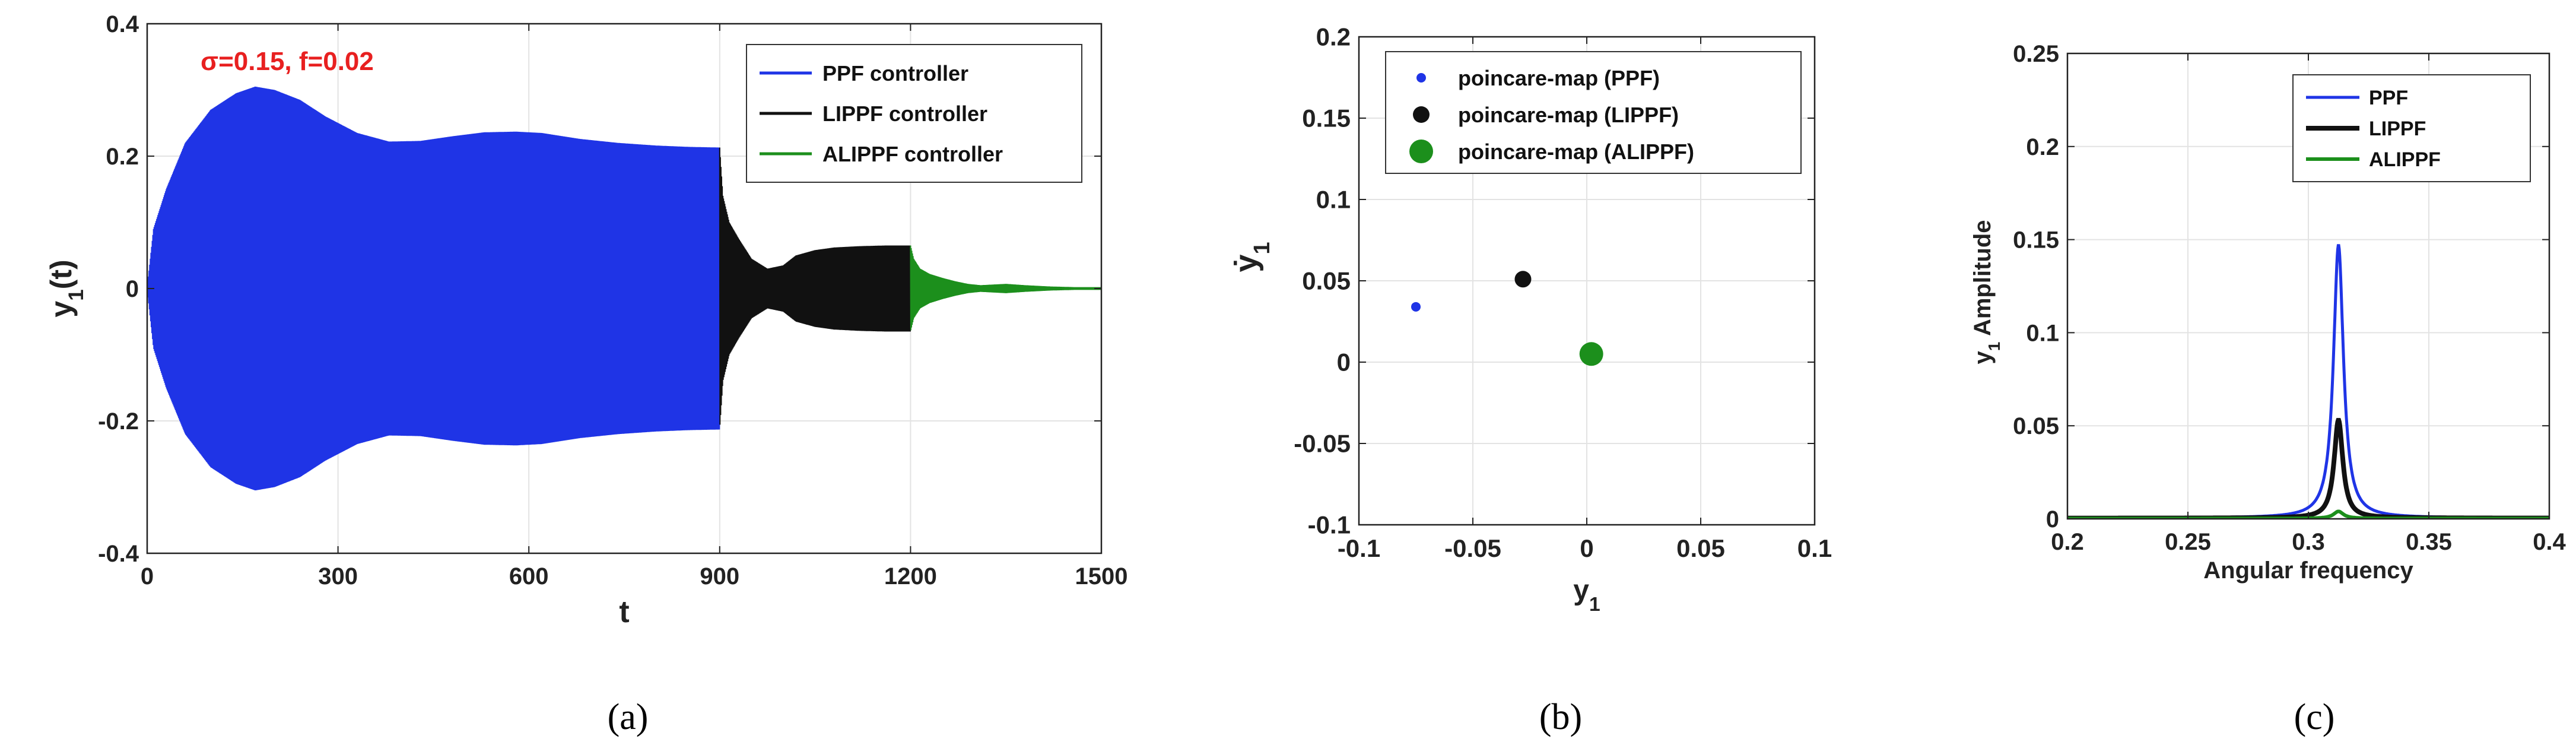 This screenshot has width=2576, height=748. I want to click on y-tick-label: -0.4, so click(119, 554).